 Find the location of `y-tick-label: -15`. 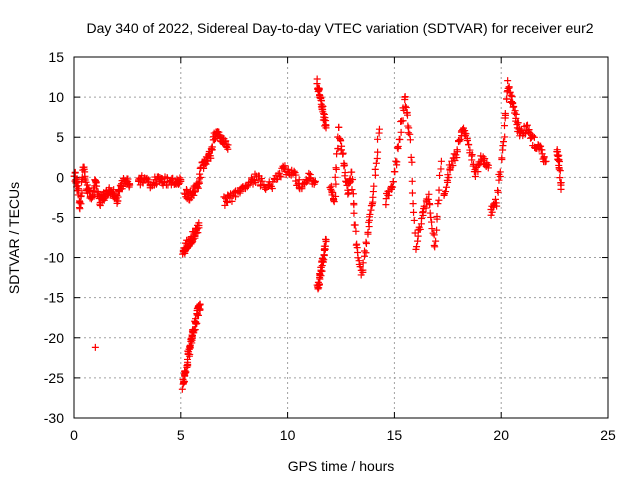

y-tick-label: -15 is located at coordinates (54, 298).